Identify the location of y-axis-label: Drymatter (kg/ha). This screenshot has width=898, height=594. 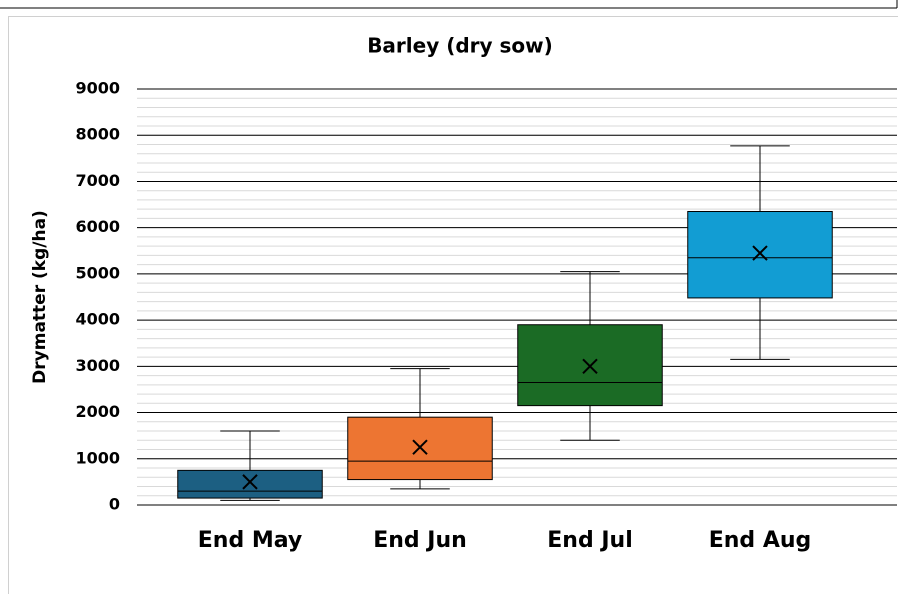
(40, 297).